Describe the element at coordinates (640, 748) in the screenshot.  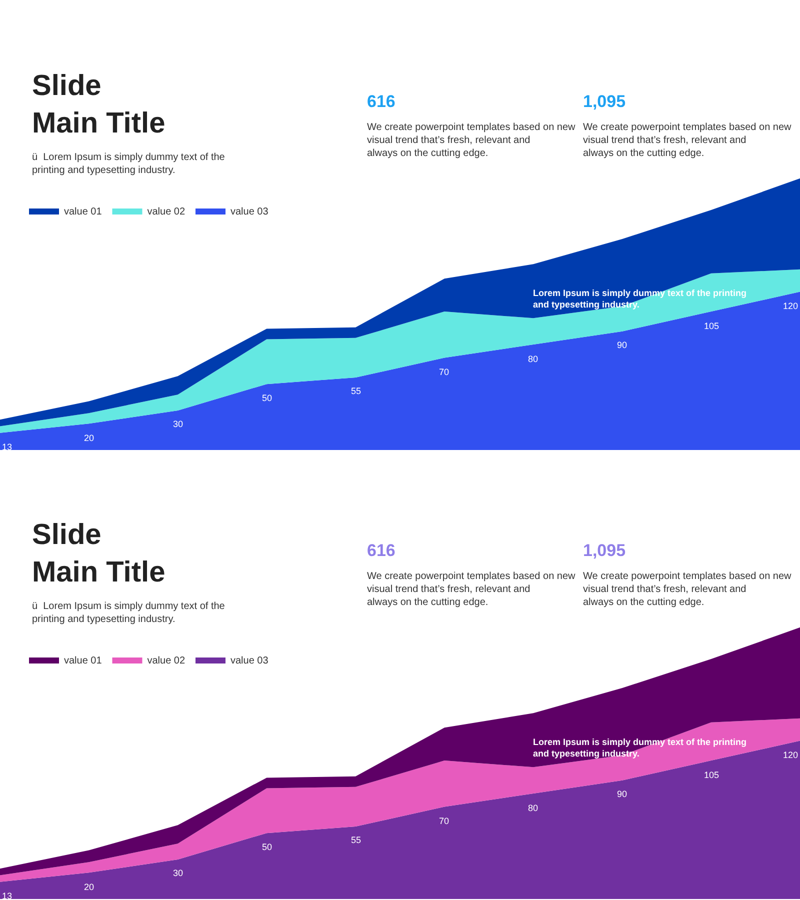
I see `annotation: Lorem Ipsum is simply dummy text of the printing and typesetting industry.` at that location.